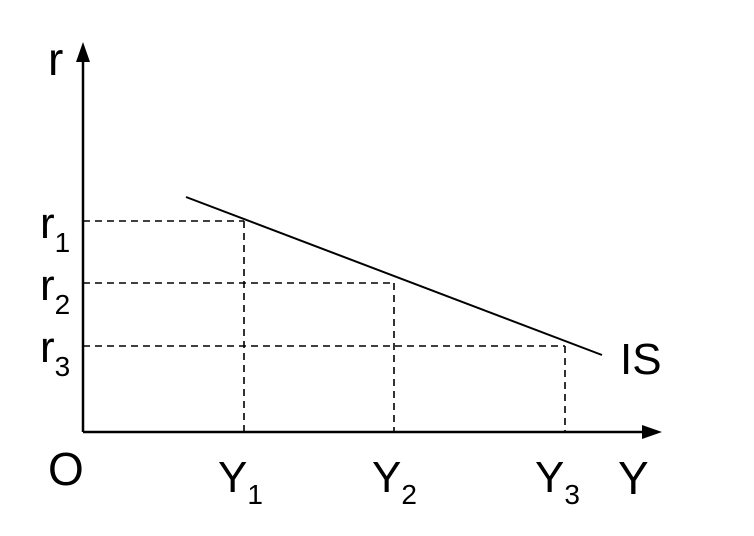  Describe the element at coordinates (549, 477) in the screenshot. I see `y3-base: Y` at that location.